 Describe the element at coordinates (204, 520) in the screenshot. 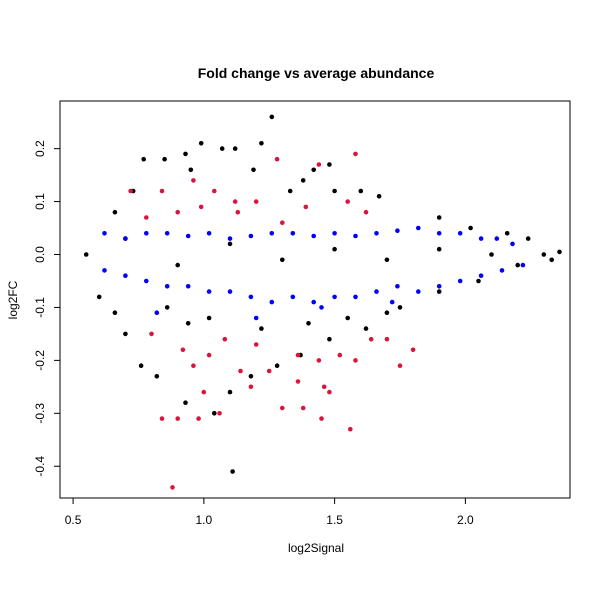

I see `x-tick-label: 1.0` at that location.